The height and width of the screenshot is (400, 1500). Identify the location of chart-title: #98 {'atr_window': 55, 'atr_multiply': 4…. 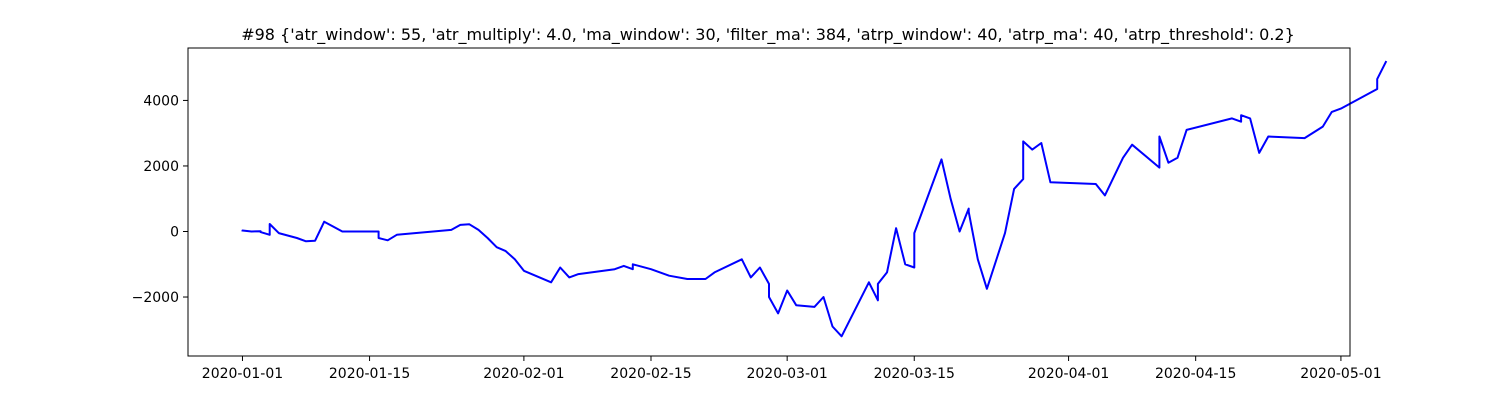
(768, 35).